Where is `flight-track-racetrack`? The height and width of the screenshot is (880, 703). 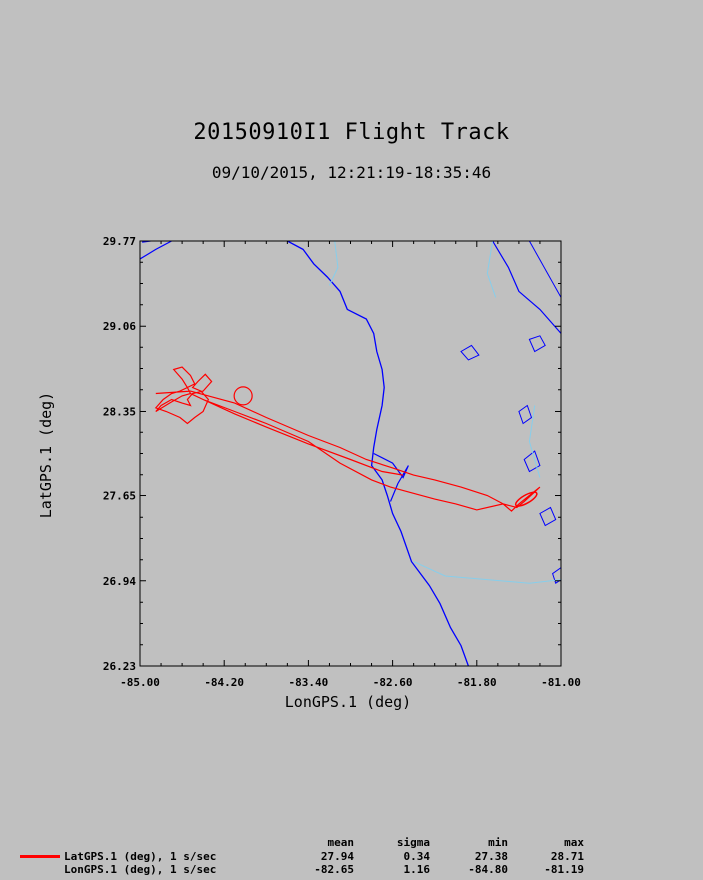 flight-track-racetrack is located at coordinates (526, 499).